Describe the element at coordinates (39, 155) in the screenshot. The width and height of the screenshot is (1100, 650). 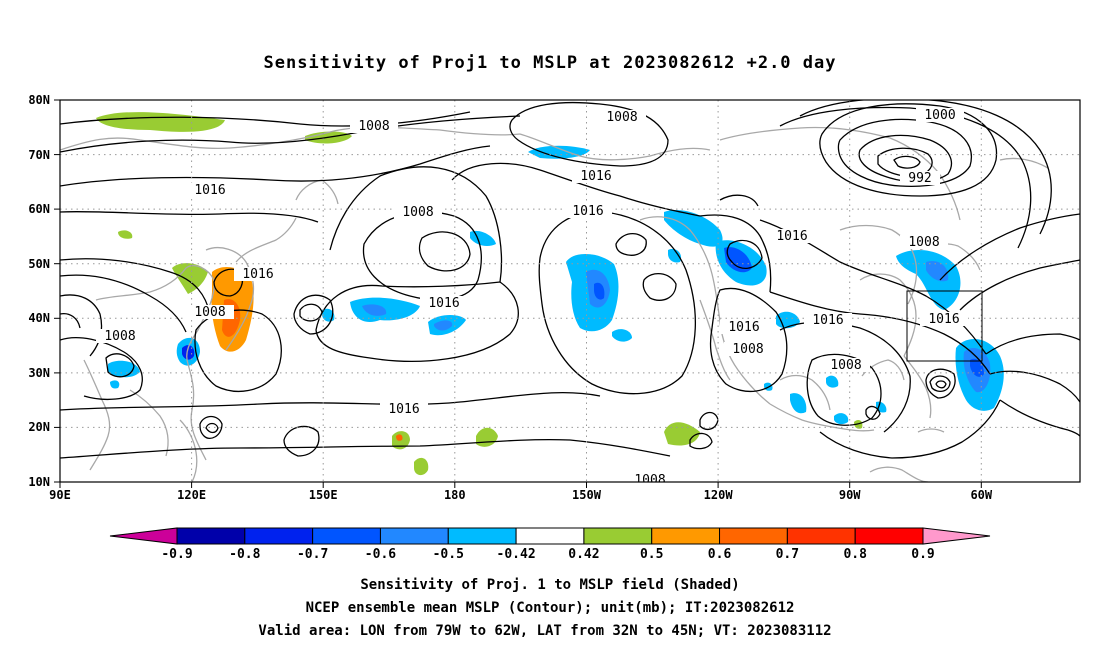
I see `lat-tick-70n: 70N` at that location.